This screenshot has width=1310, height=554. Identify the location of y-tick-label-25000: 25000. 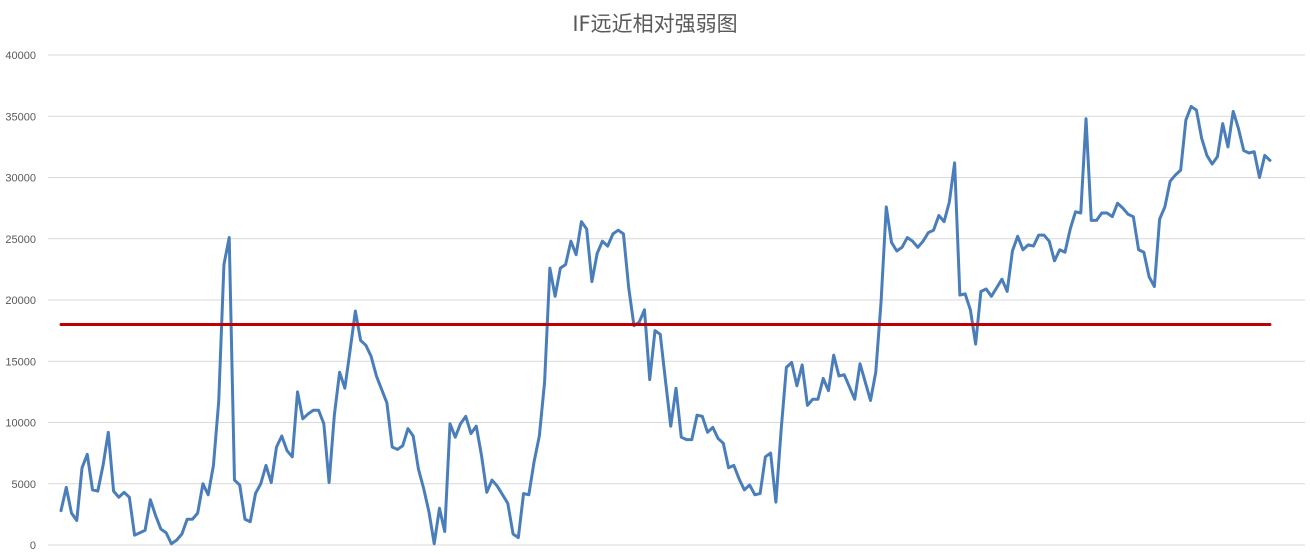
(20, 240).